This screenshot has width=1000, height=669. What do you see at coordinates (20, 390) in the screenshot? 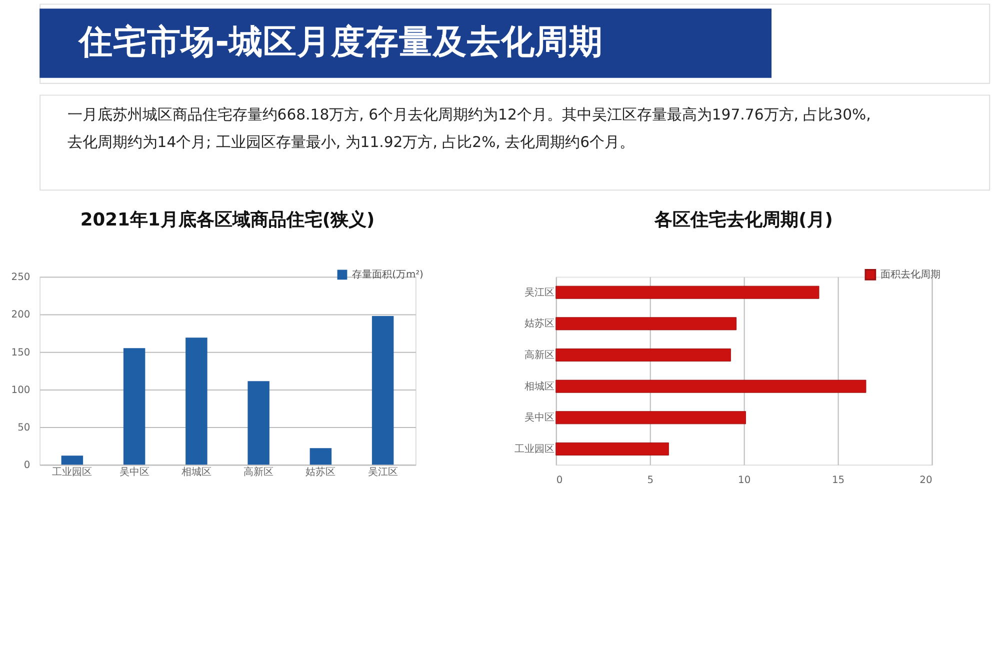
I see `y-tick-label: 100` at bounding box center [20, 390].